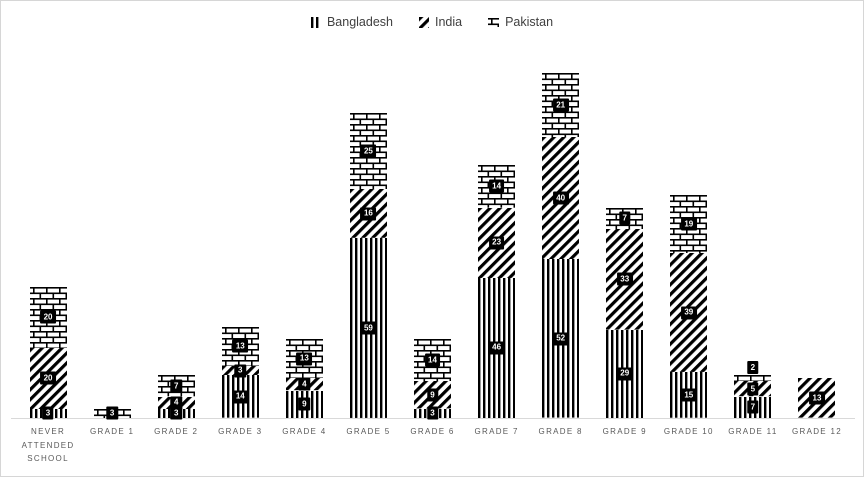  I want to click on bar-column-grade-5: 59 16 25, so click(368, 265).